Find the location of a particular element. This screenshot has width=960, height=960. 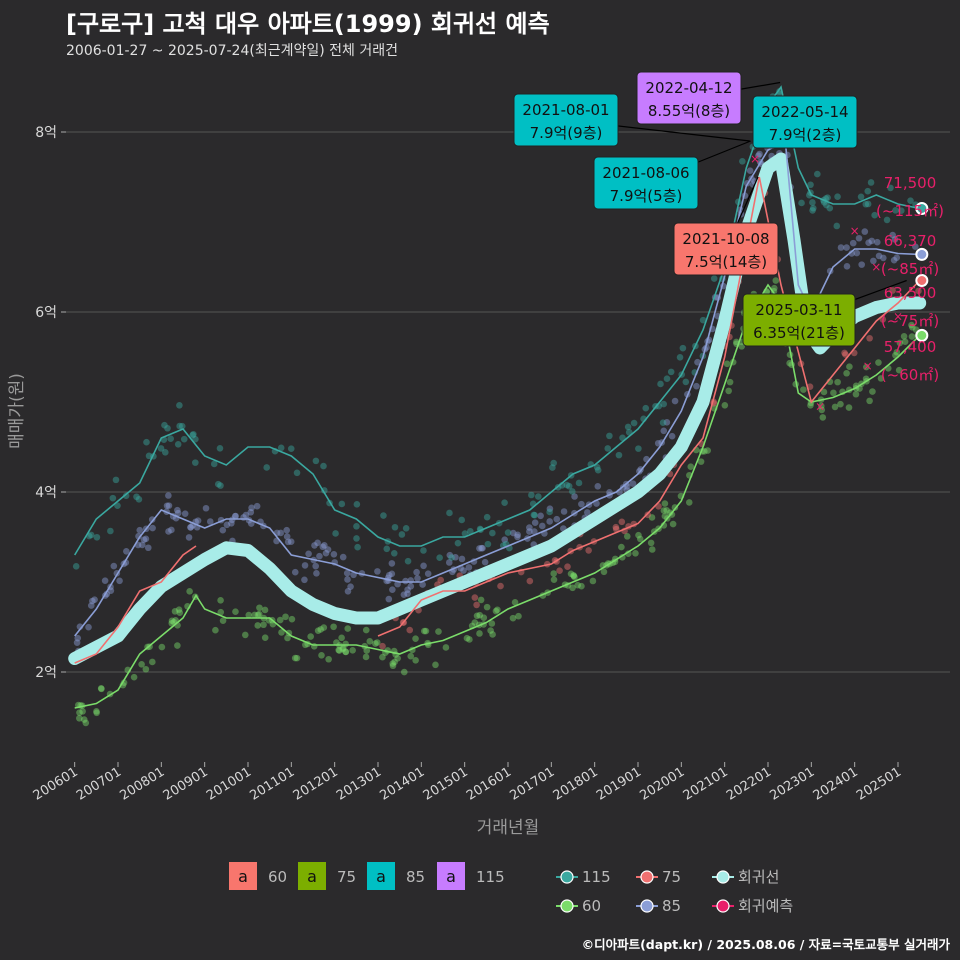

callout-label: 2025-03-11 6.35억(21층) is located at coordinates (799, 320).